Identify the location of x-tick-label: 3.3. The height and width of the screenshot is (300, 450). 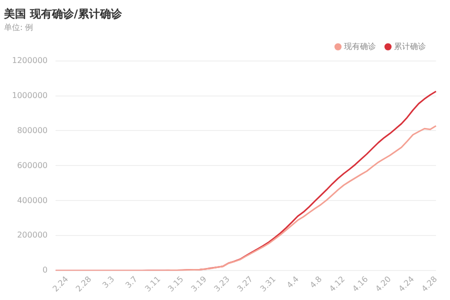
(108, 282).